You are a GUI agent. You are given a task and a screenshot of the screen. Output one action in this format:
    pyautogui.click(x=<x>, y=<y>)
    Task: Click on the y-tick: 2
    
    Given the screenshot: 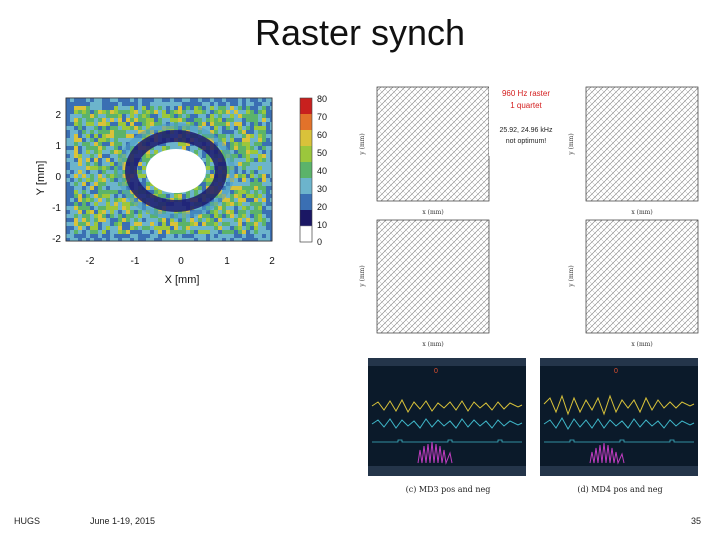 What is the action you would take?
    pyautogui.click(x=58, y=115)
    